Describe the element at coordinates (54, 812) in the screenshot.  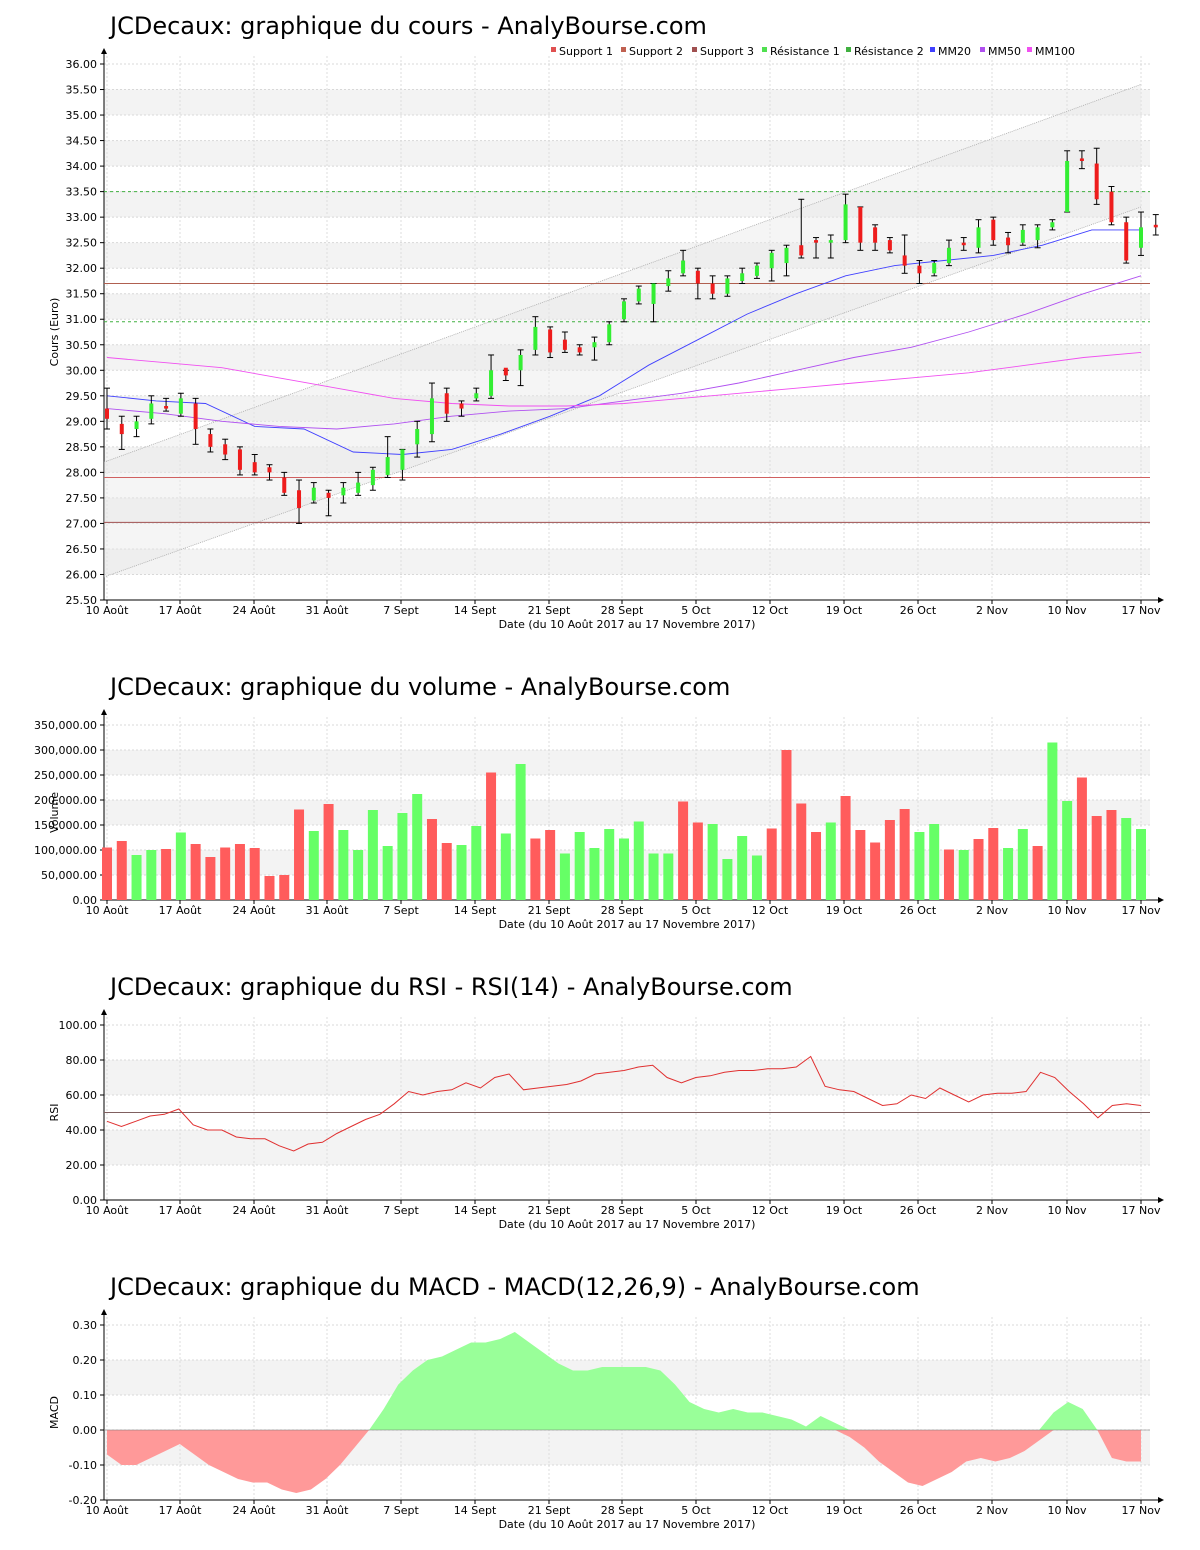
I see `volume-y-axis-title: Volume` at that location.